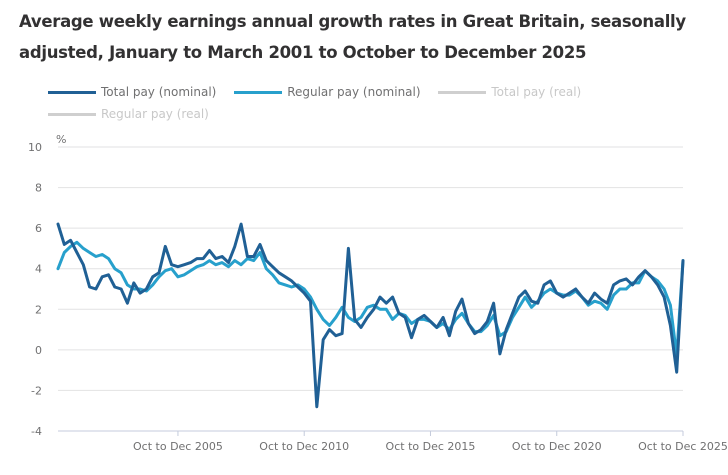  I want to click on y-tick-label: -2, so click(36, 390).